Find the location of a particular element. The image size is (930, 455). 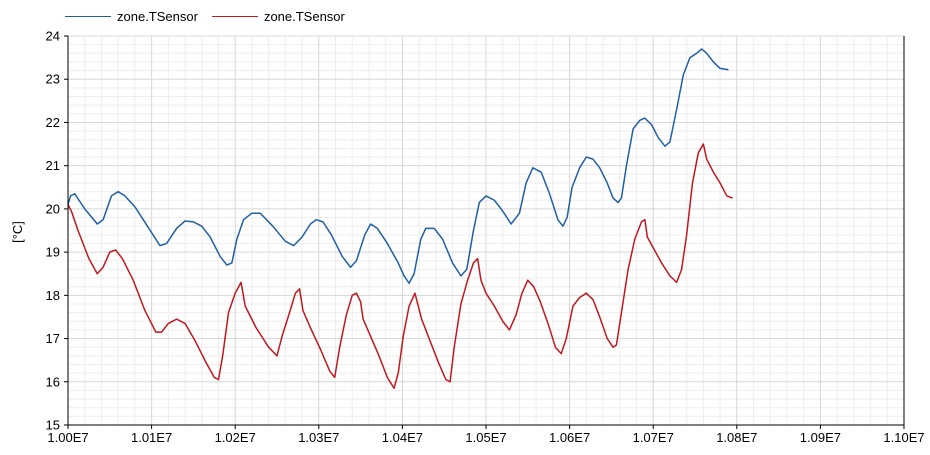

x-tick-label: 1.03E7 is located at coordinates (318, 437).